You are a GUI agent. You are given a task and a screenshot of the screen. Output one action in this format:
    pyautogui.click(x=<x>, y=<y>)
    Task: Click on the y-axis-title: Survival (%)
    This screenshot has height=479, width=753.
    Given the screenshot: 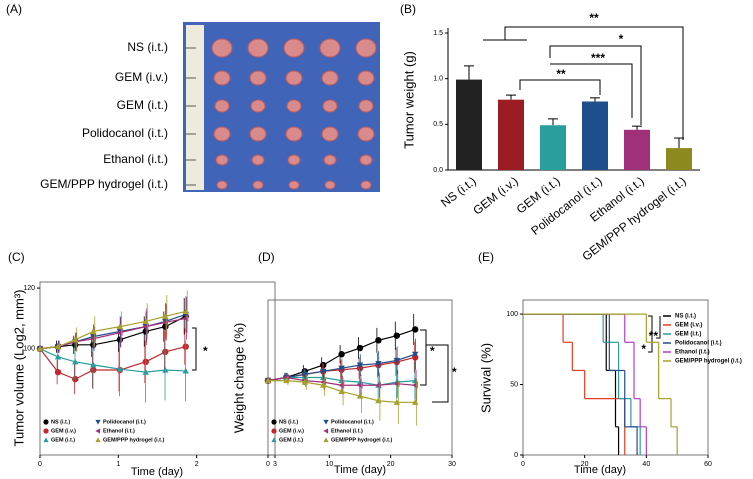 What is the action you would take?
    pyautogui.click(x=485, y=378)
    